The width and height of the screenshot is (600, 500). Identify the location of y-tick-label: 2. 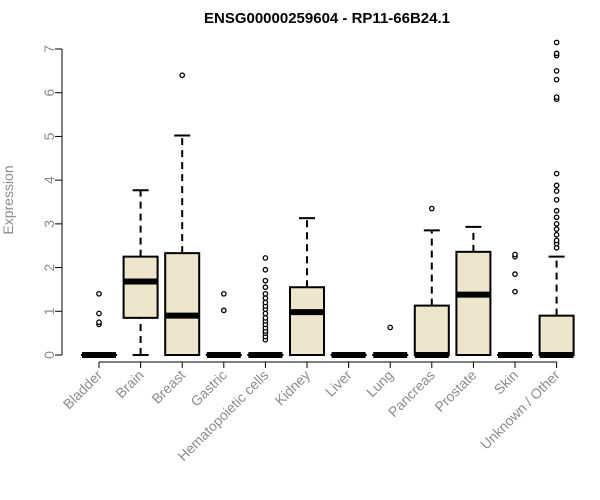
(49, 267).